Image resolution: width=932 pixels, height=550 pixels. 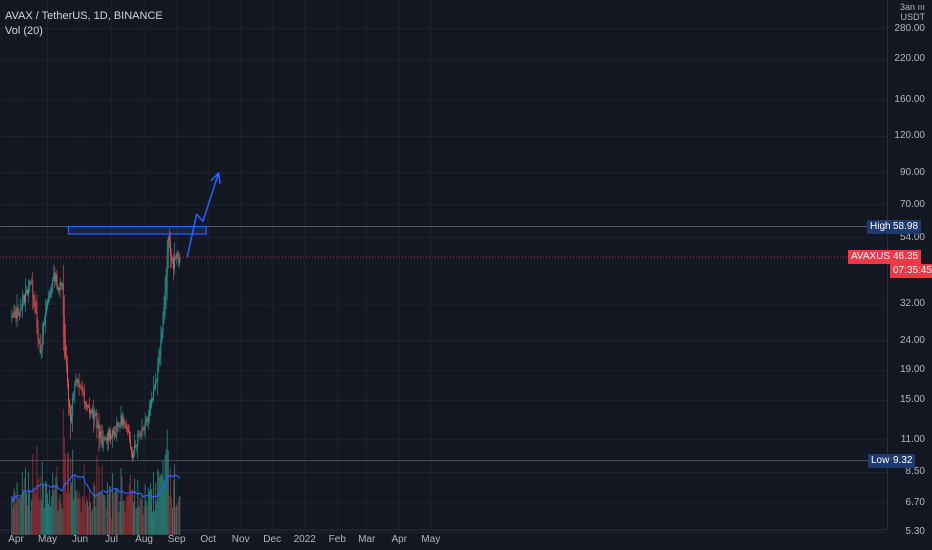 What do you see at coordinates (367, 539) in the screenshot?
I see `time-tick-label: Mar` at bounding box center [367, 539].